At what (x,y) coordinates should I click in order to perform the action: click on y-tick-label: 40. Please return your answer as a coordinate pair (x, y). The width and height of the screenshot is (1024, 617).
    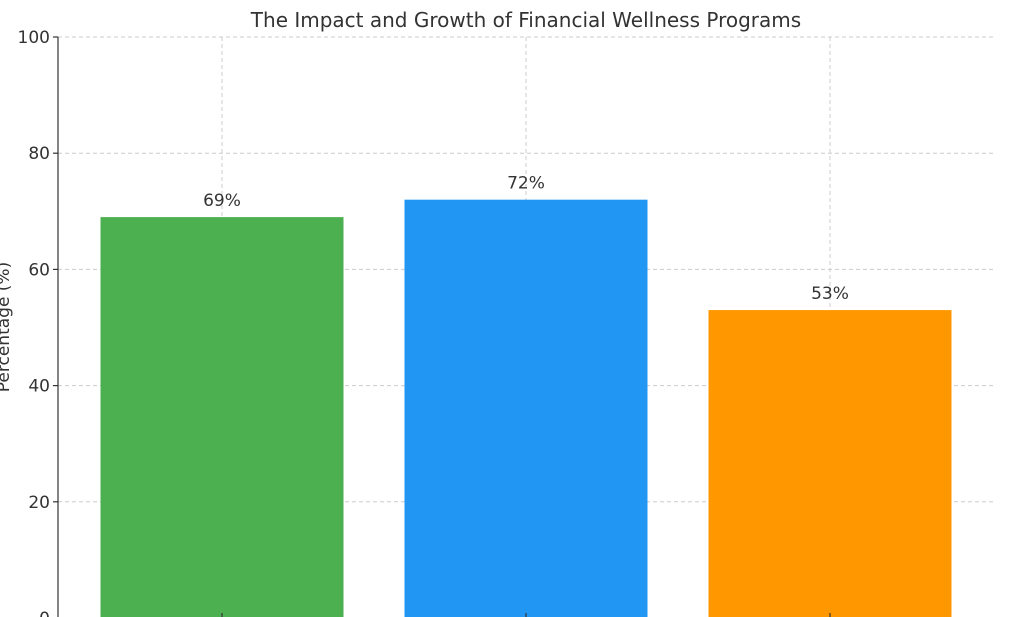
    Looking at the image, I should click on (39, 387).